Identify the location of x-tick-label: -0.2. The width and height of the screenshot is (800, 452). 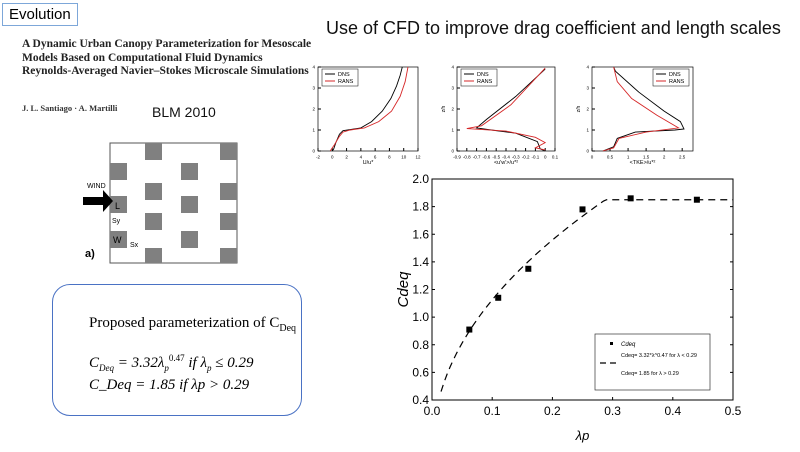
(526, 157).